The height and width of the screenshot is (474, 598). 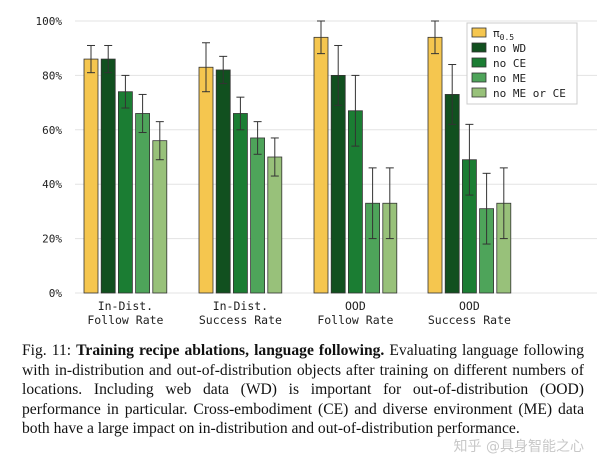 I want to click on caption-figure-label: Fig. 11:, so click(x=47, y=350).